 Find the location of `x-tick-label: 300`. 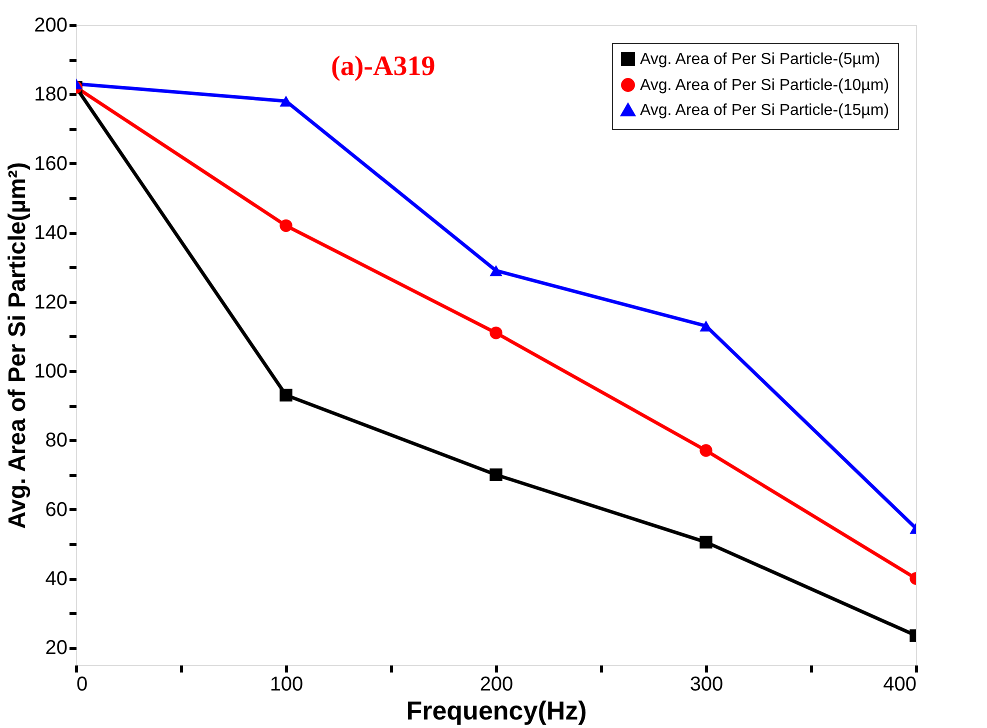

x-tick-label: 300 is located at coordinates (707, 685).